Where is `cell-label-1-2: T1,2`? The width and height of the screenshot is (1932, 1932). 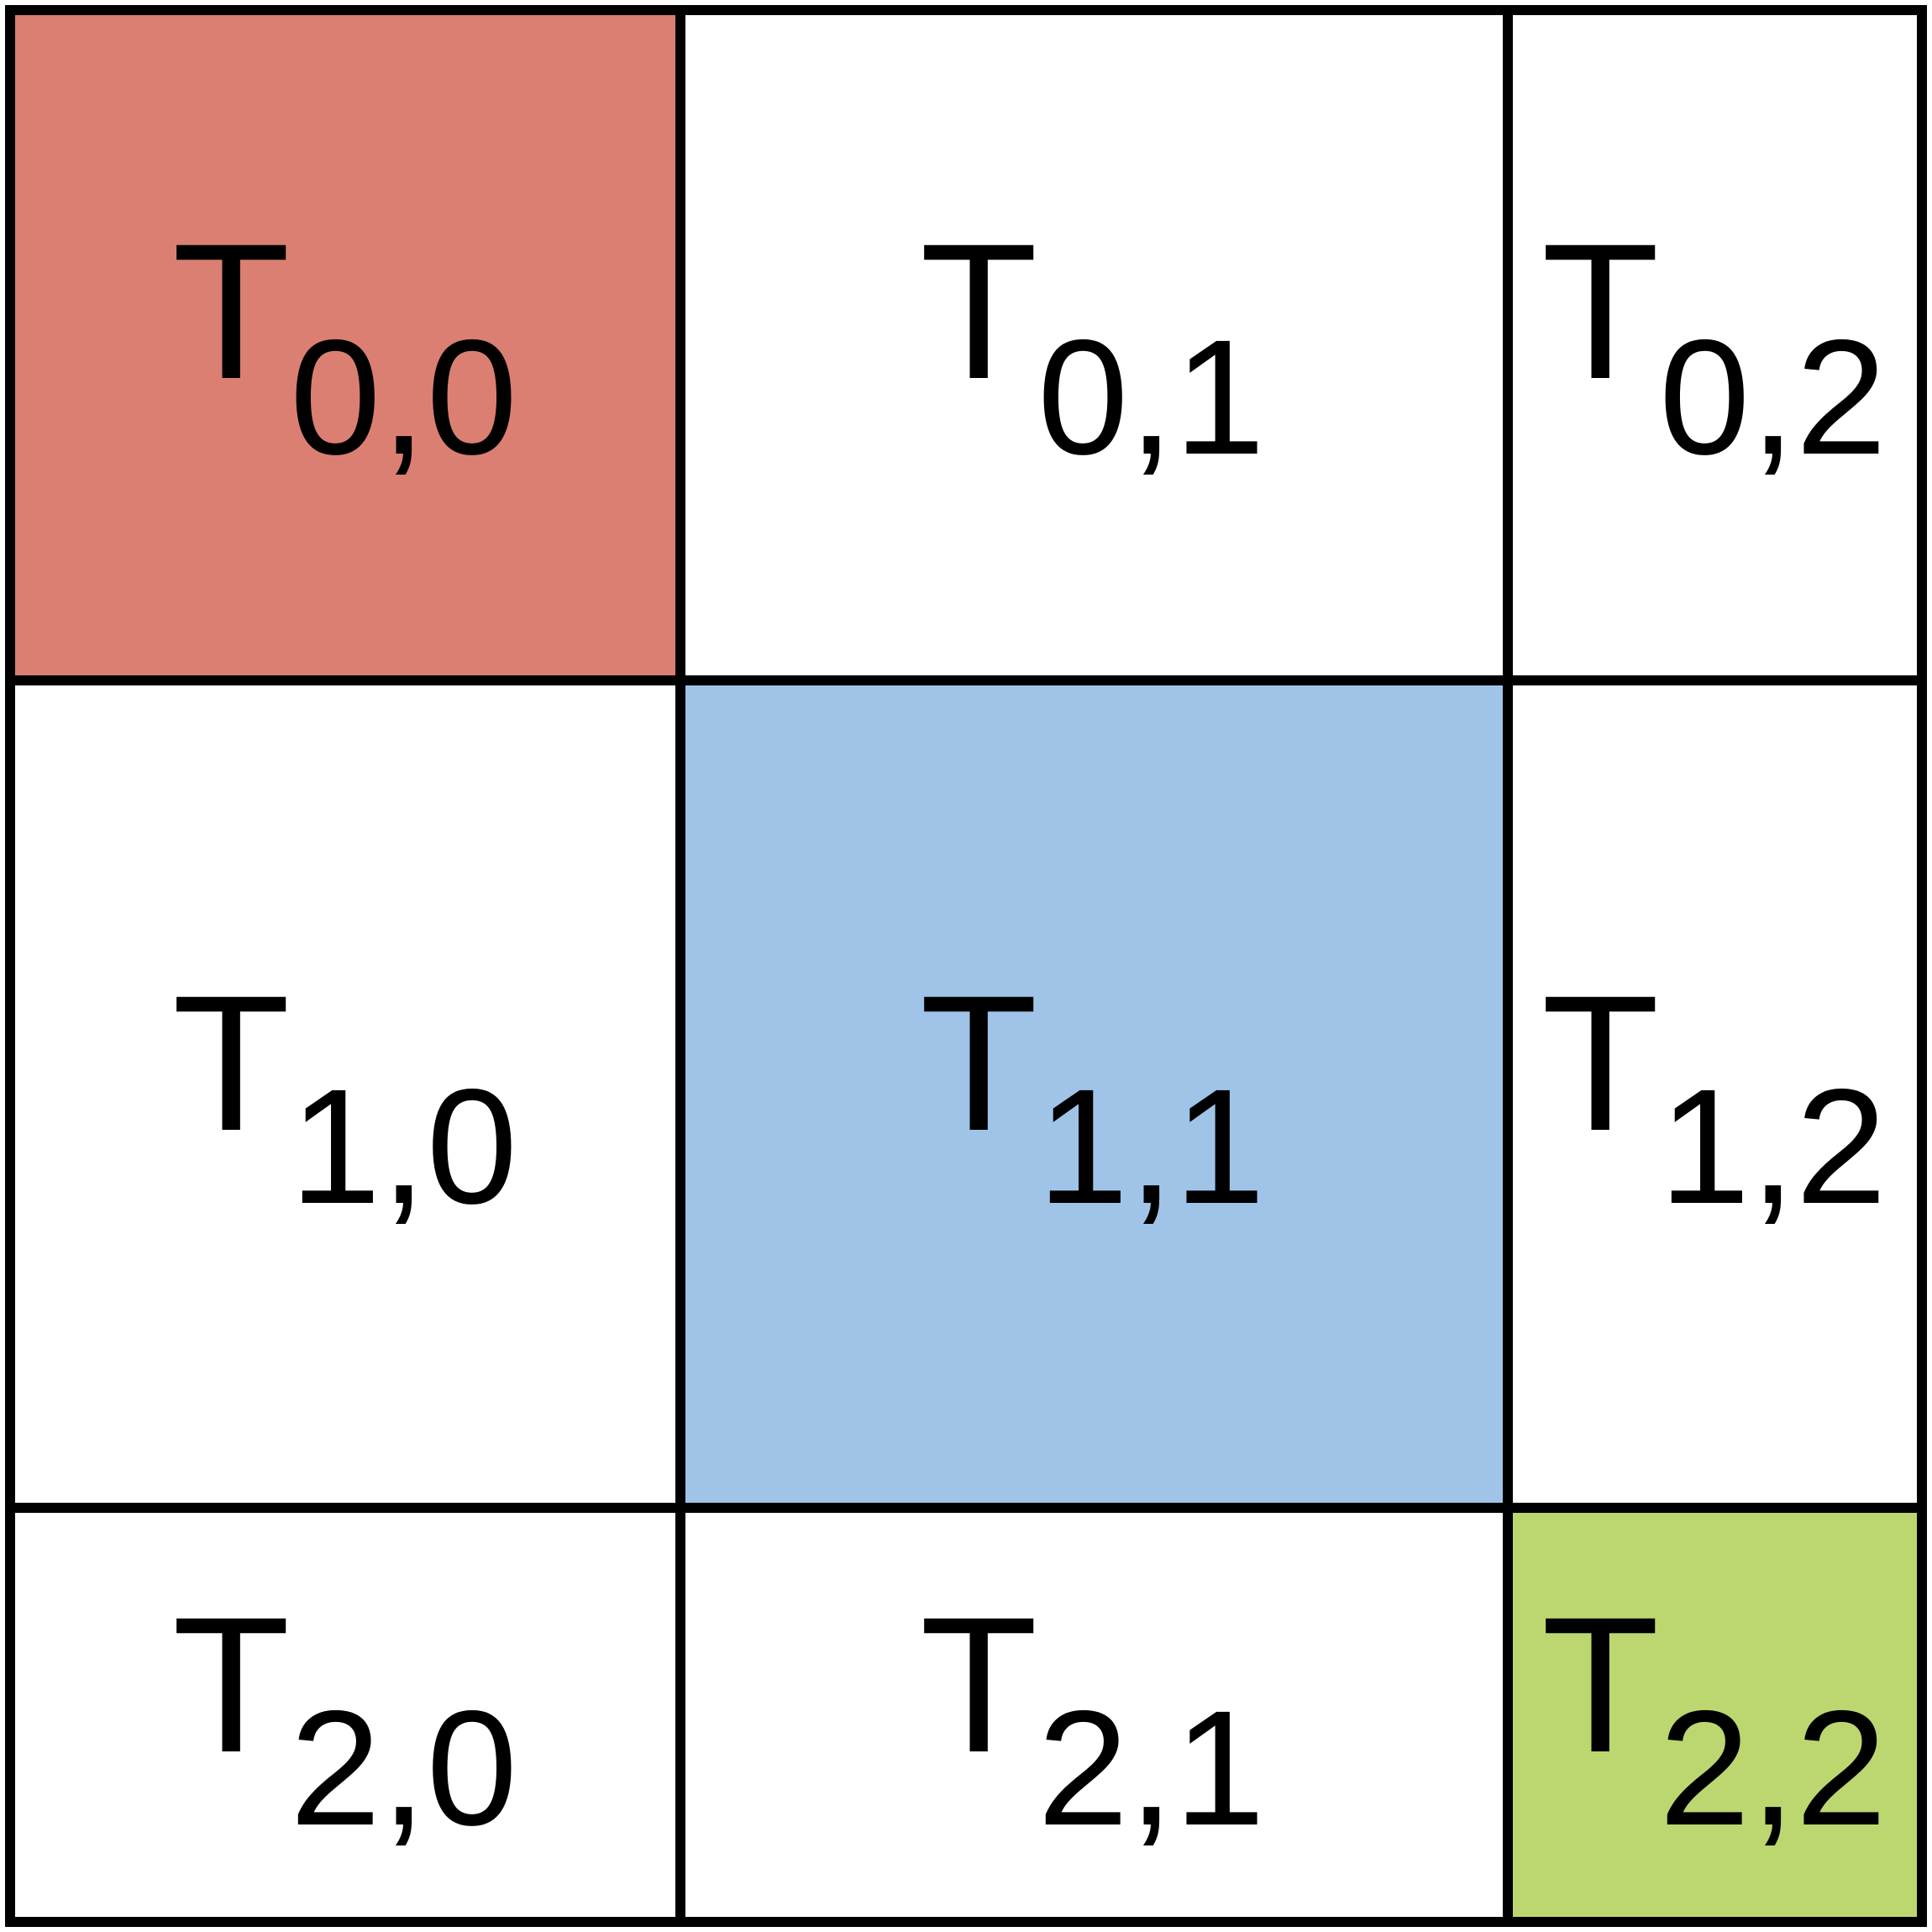 cell-label-1-2: T1,2 is located at coordinates (1714, 1096).